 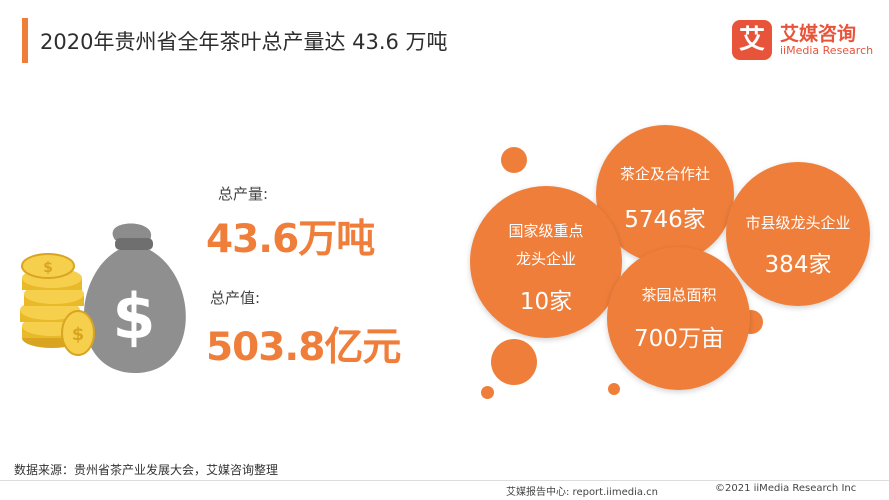 I want to click on title-accent-bar, so click(x=25, y=40).